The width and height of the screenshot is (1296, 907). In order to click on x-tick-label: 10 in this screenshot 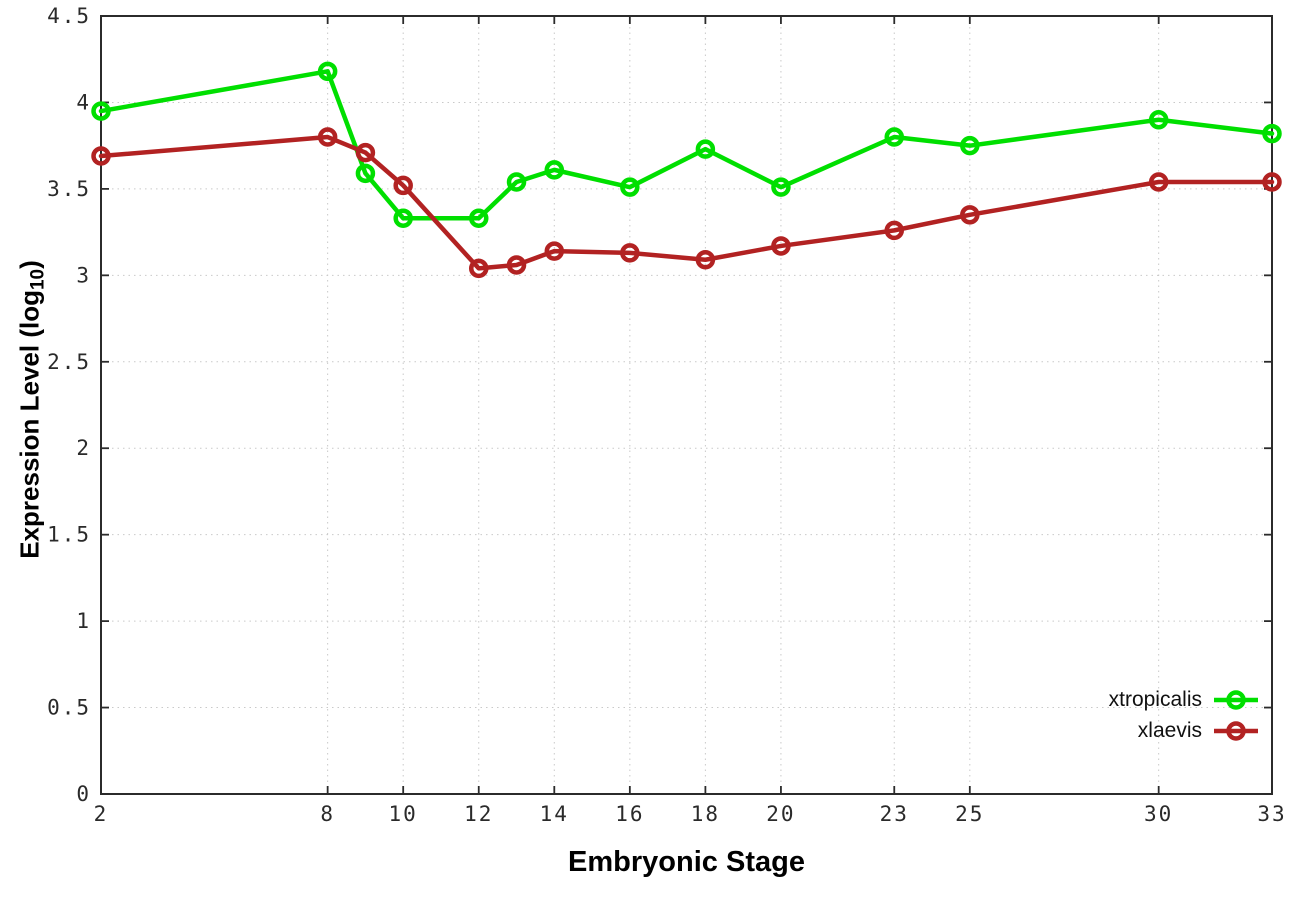, I will do `click(403, 814)`.